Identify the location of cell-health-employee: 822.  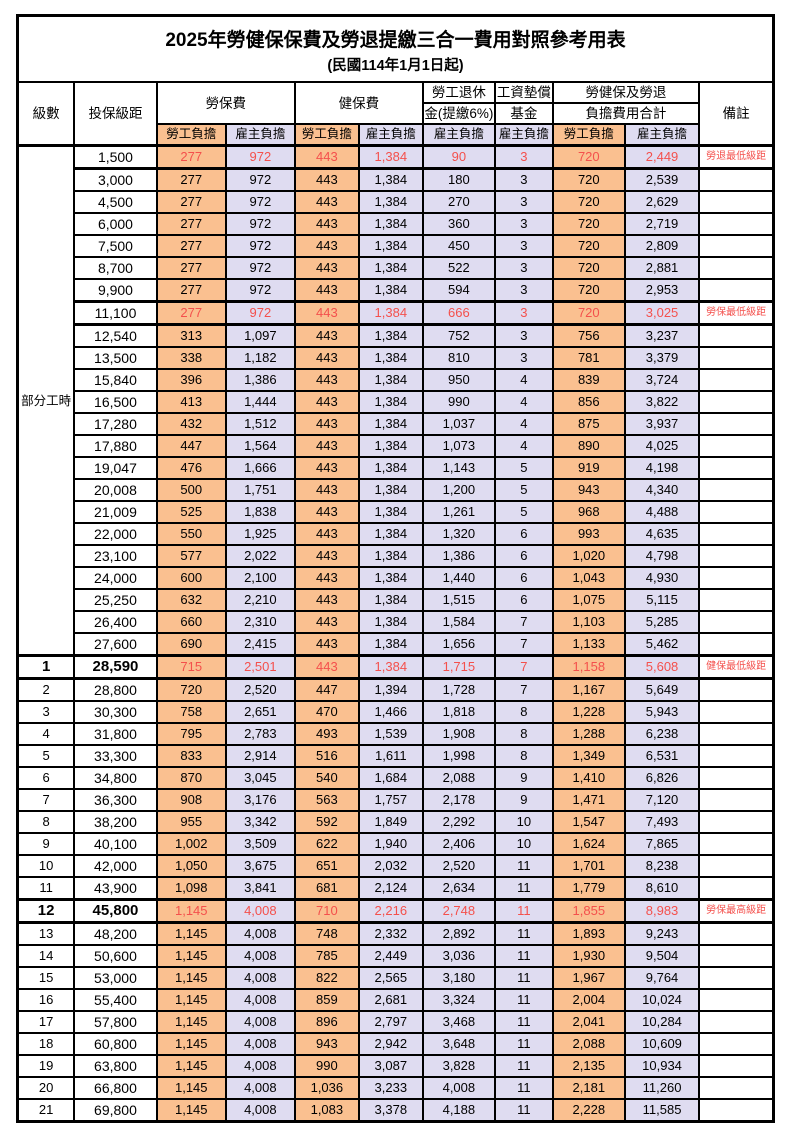
(326, 978).